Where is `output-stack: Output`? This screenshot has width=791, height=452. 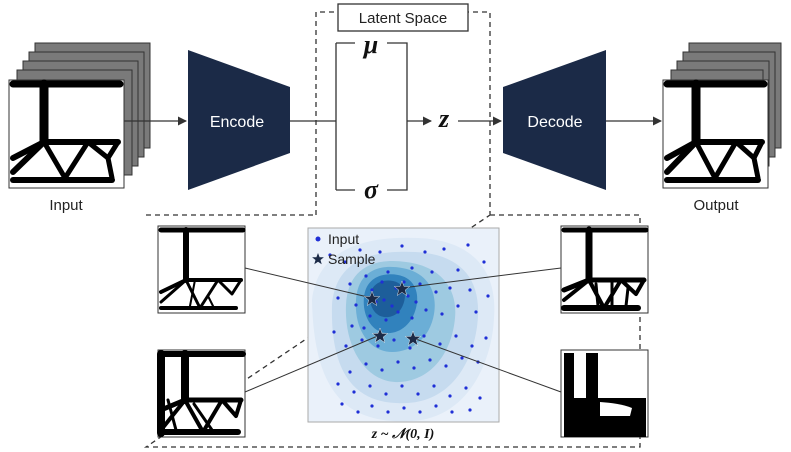
output-stack: Output is located at coordinates (722, 128).